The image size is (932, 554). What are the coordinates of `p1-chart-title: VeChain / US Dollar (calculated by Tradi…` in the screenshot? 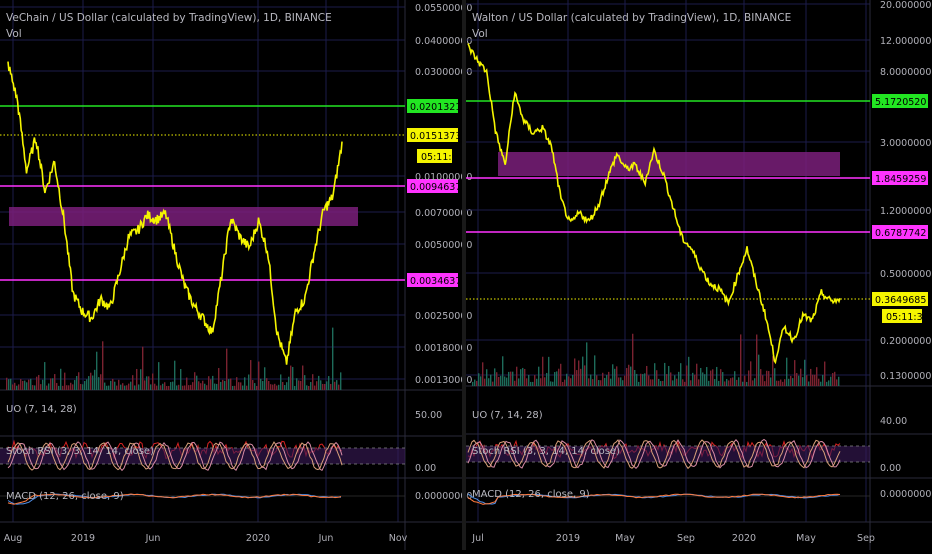 It's located at (169, 18).